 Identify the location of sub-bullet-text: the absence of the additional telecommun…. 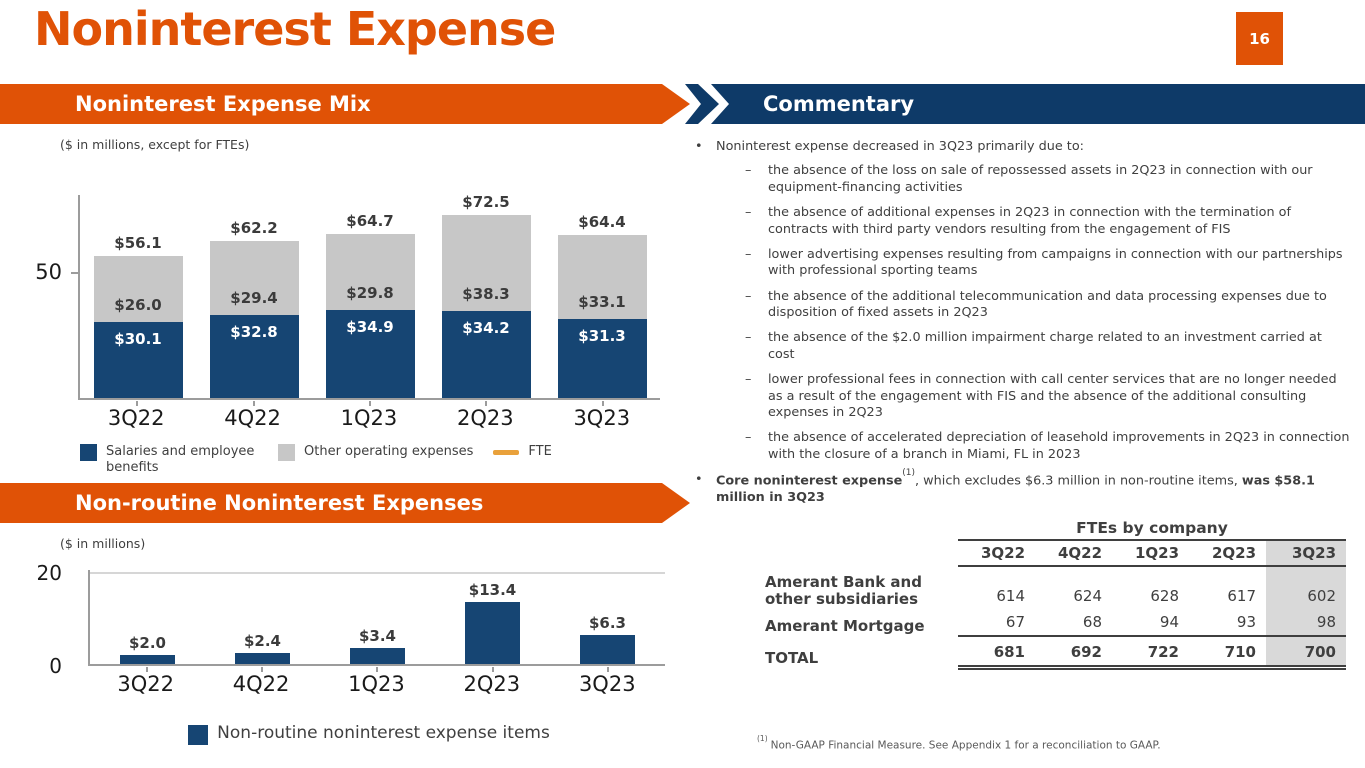
(1047, 304).